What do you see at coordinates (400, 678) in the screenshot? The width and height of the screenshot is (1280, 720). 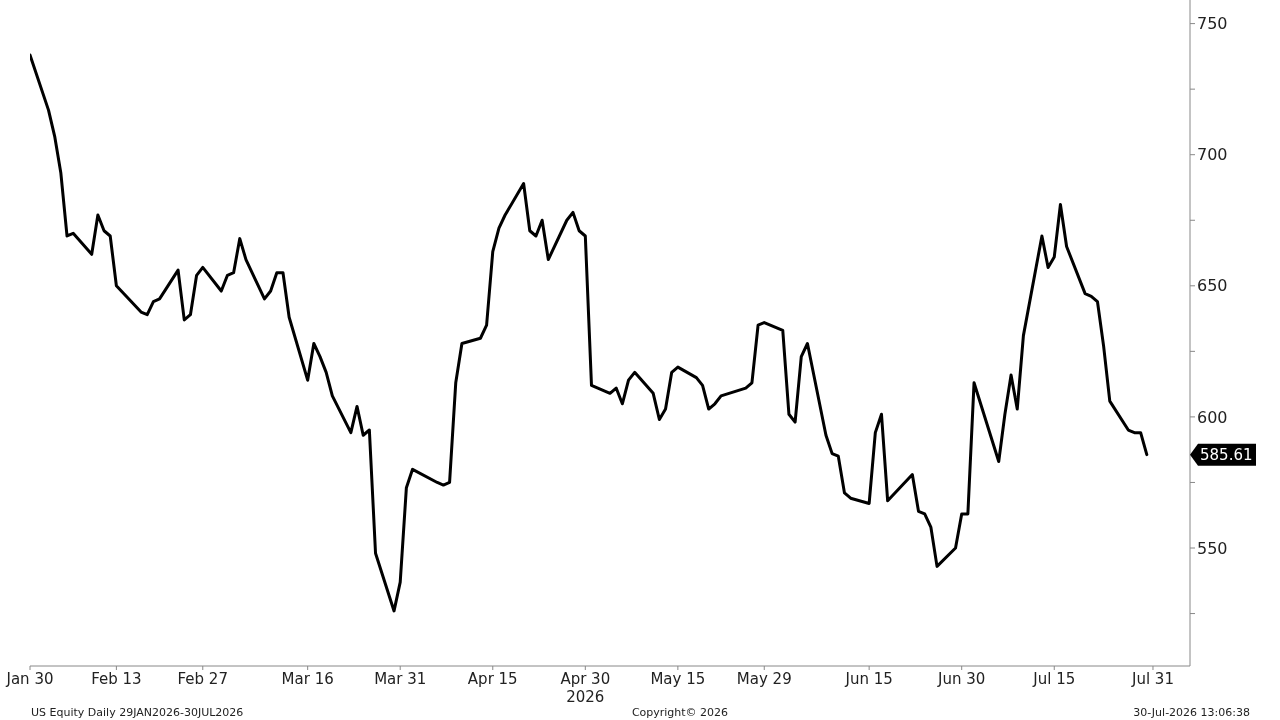 I see `x-tick-label: Mar 31` at bounding box center [400, 678].